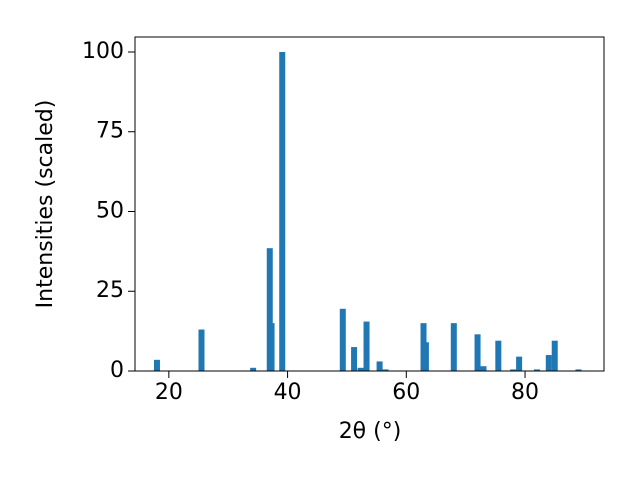  Describe the element at coordinates (110, 290) in the screenshot. I see `y-tick-label: 25` at that location.